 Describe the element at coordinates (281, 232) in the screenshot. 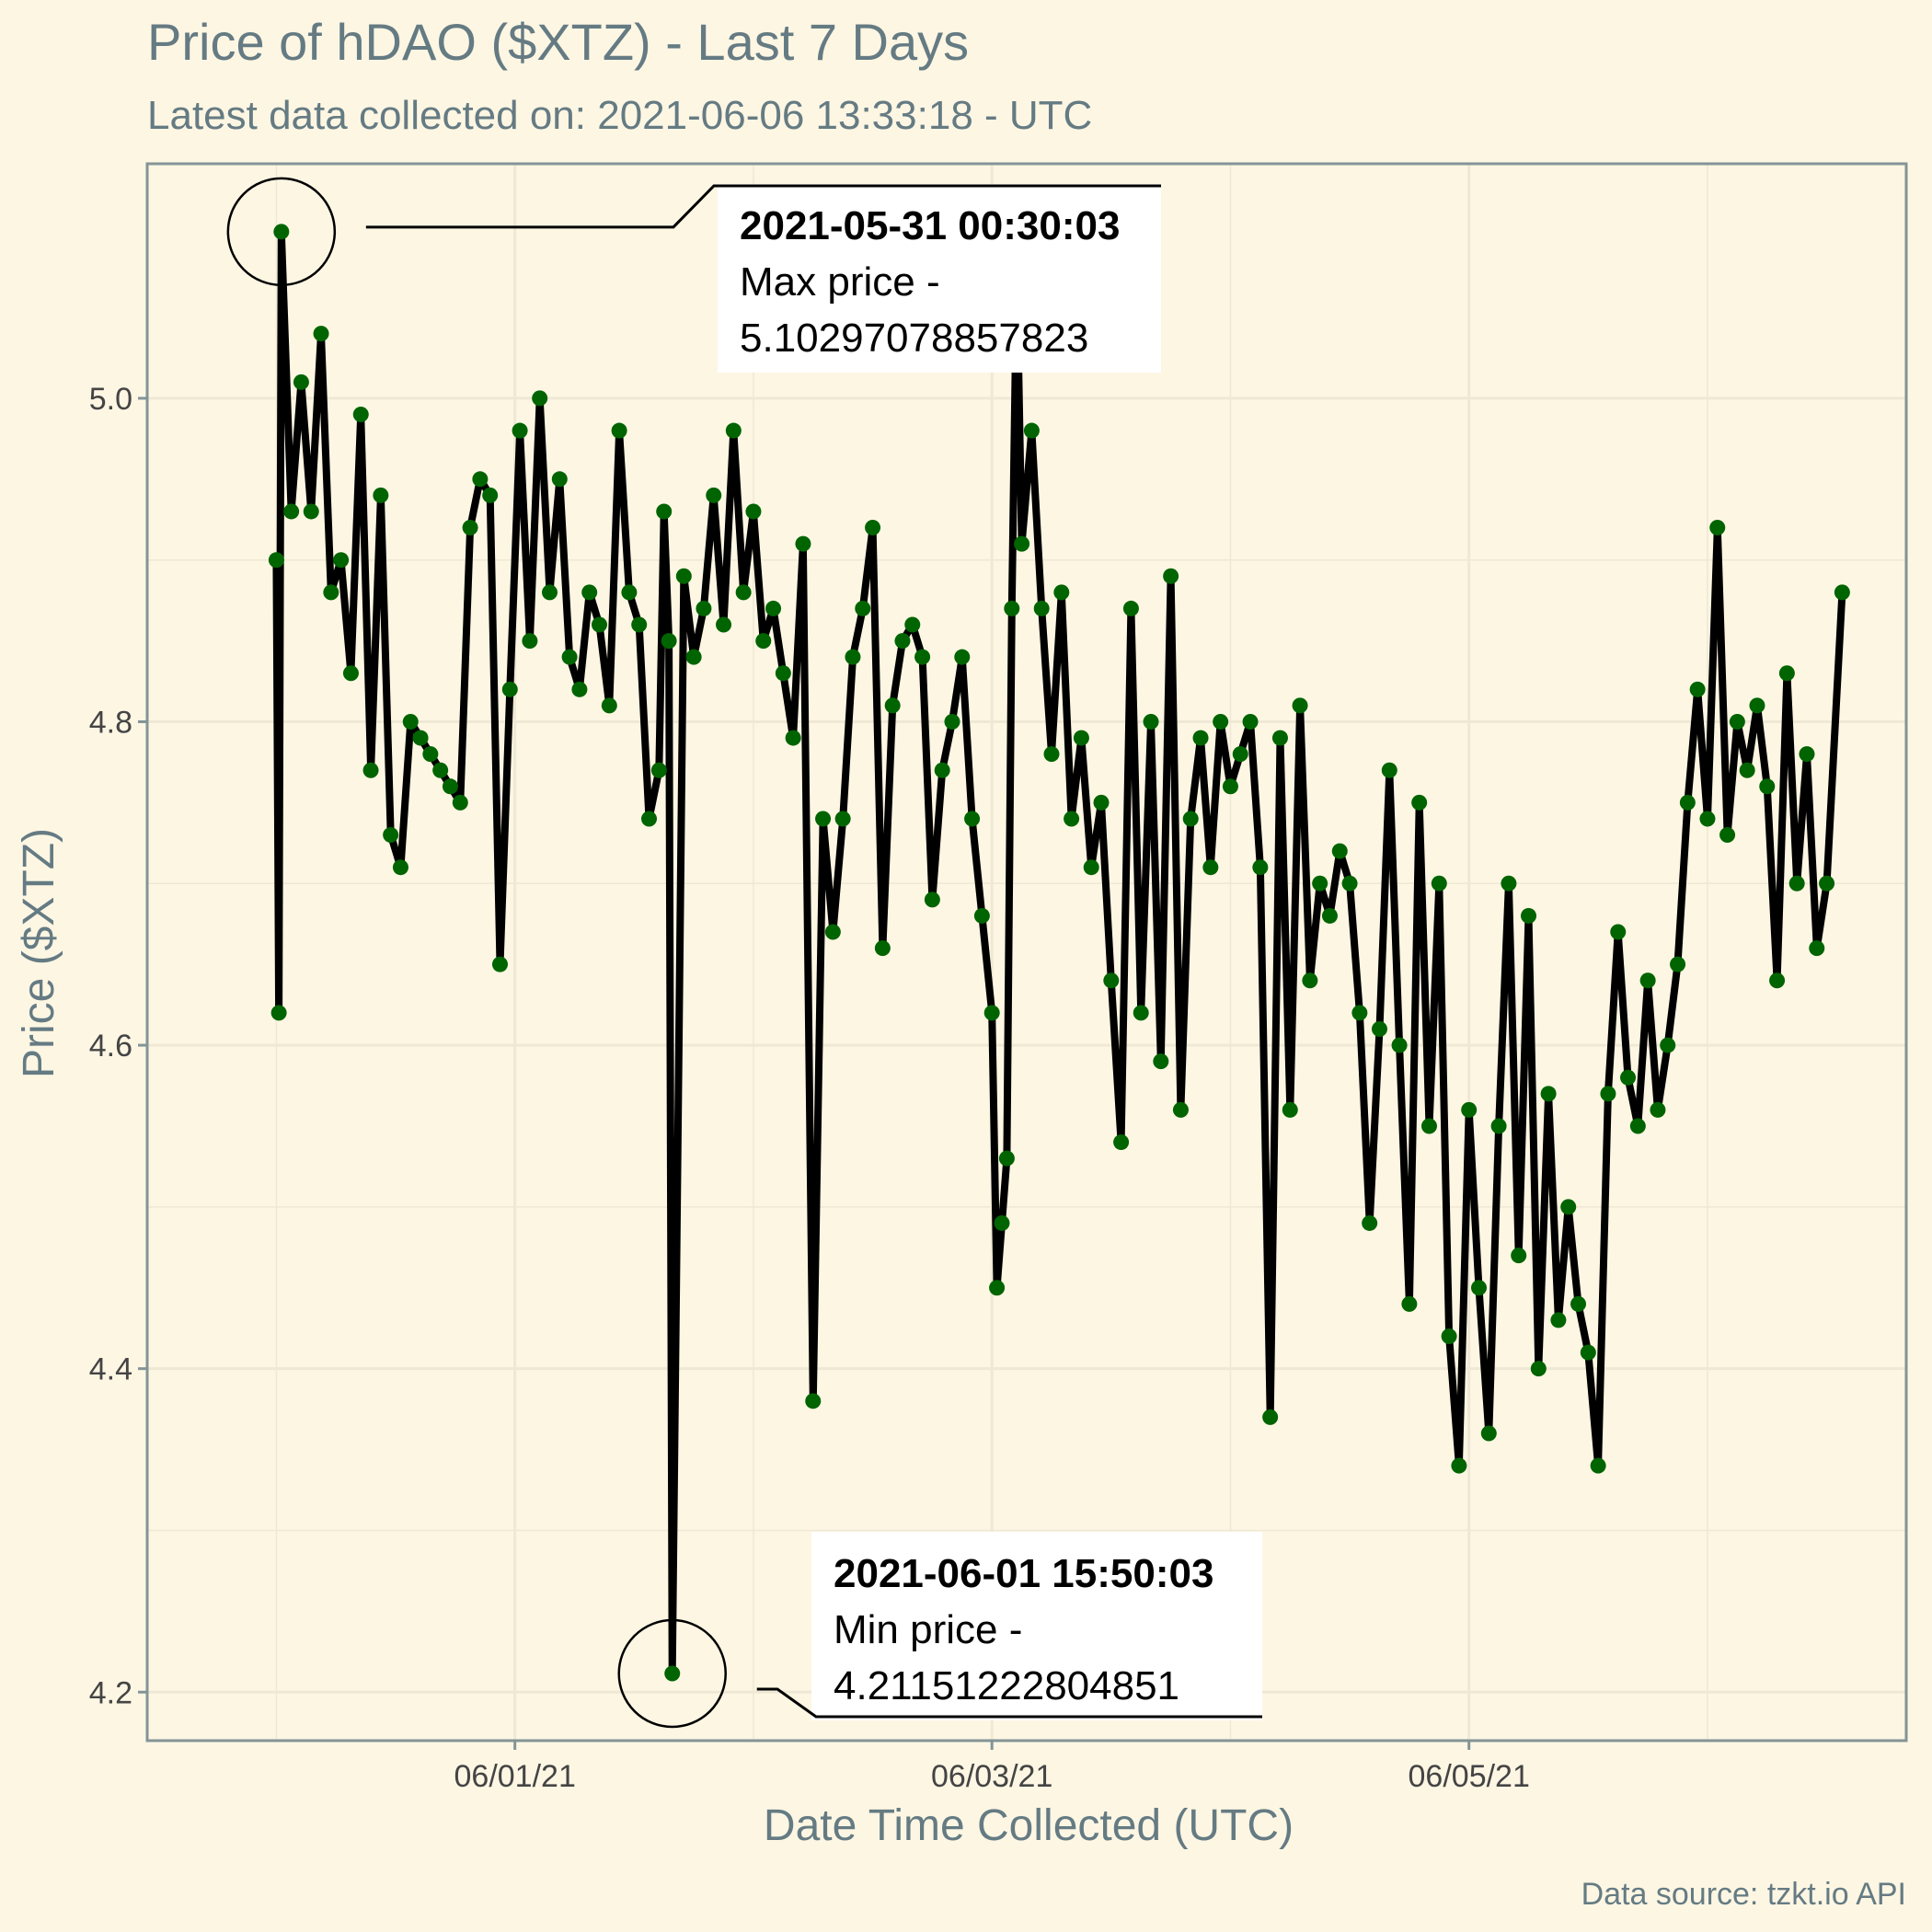

I see `max-highlight-circle` at that location.